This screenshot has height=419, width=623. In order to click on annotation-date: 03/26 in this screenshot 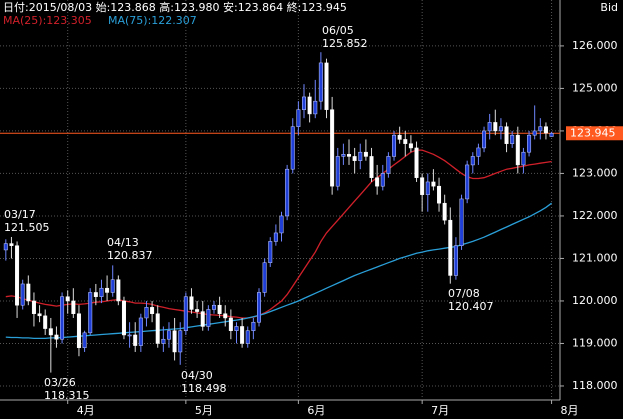, I will do `click(60, 382)`.